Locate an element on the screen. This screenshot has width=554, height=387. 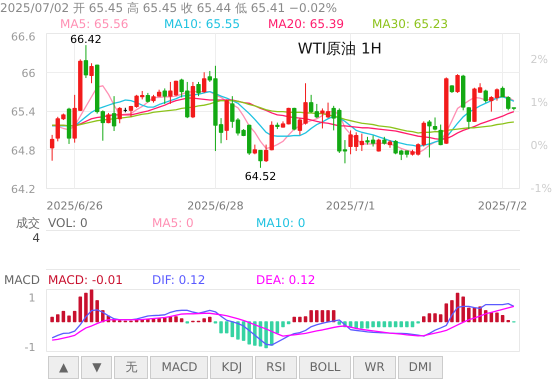
series-label: DIF: 0.12 is located at coordinates (179, 280).